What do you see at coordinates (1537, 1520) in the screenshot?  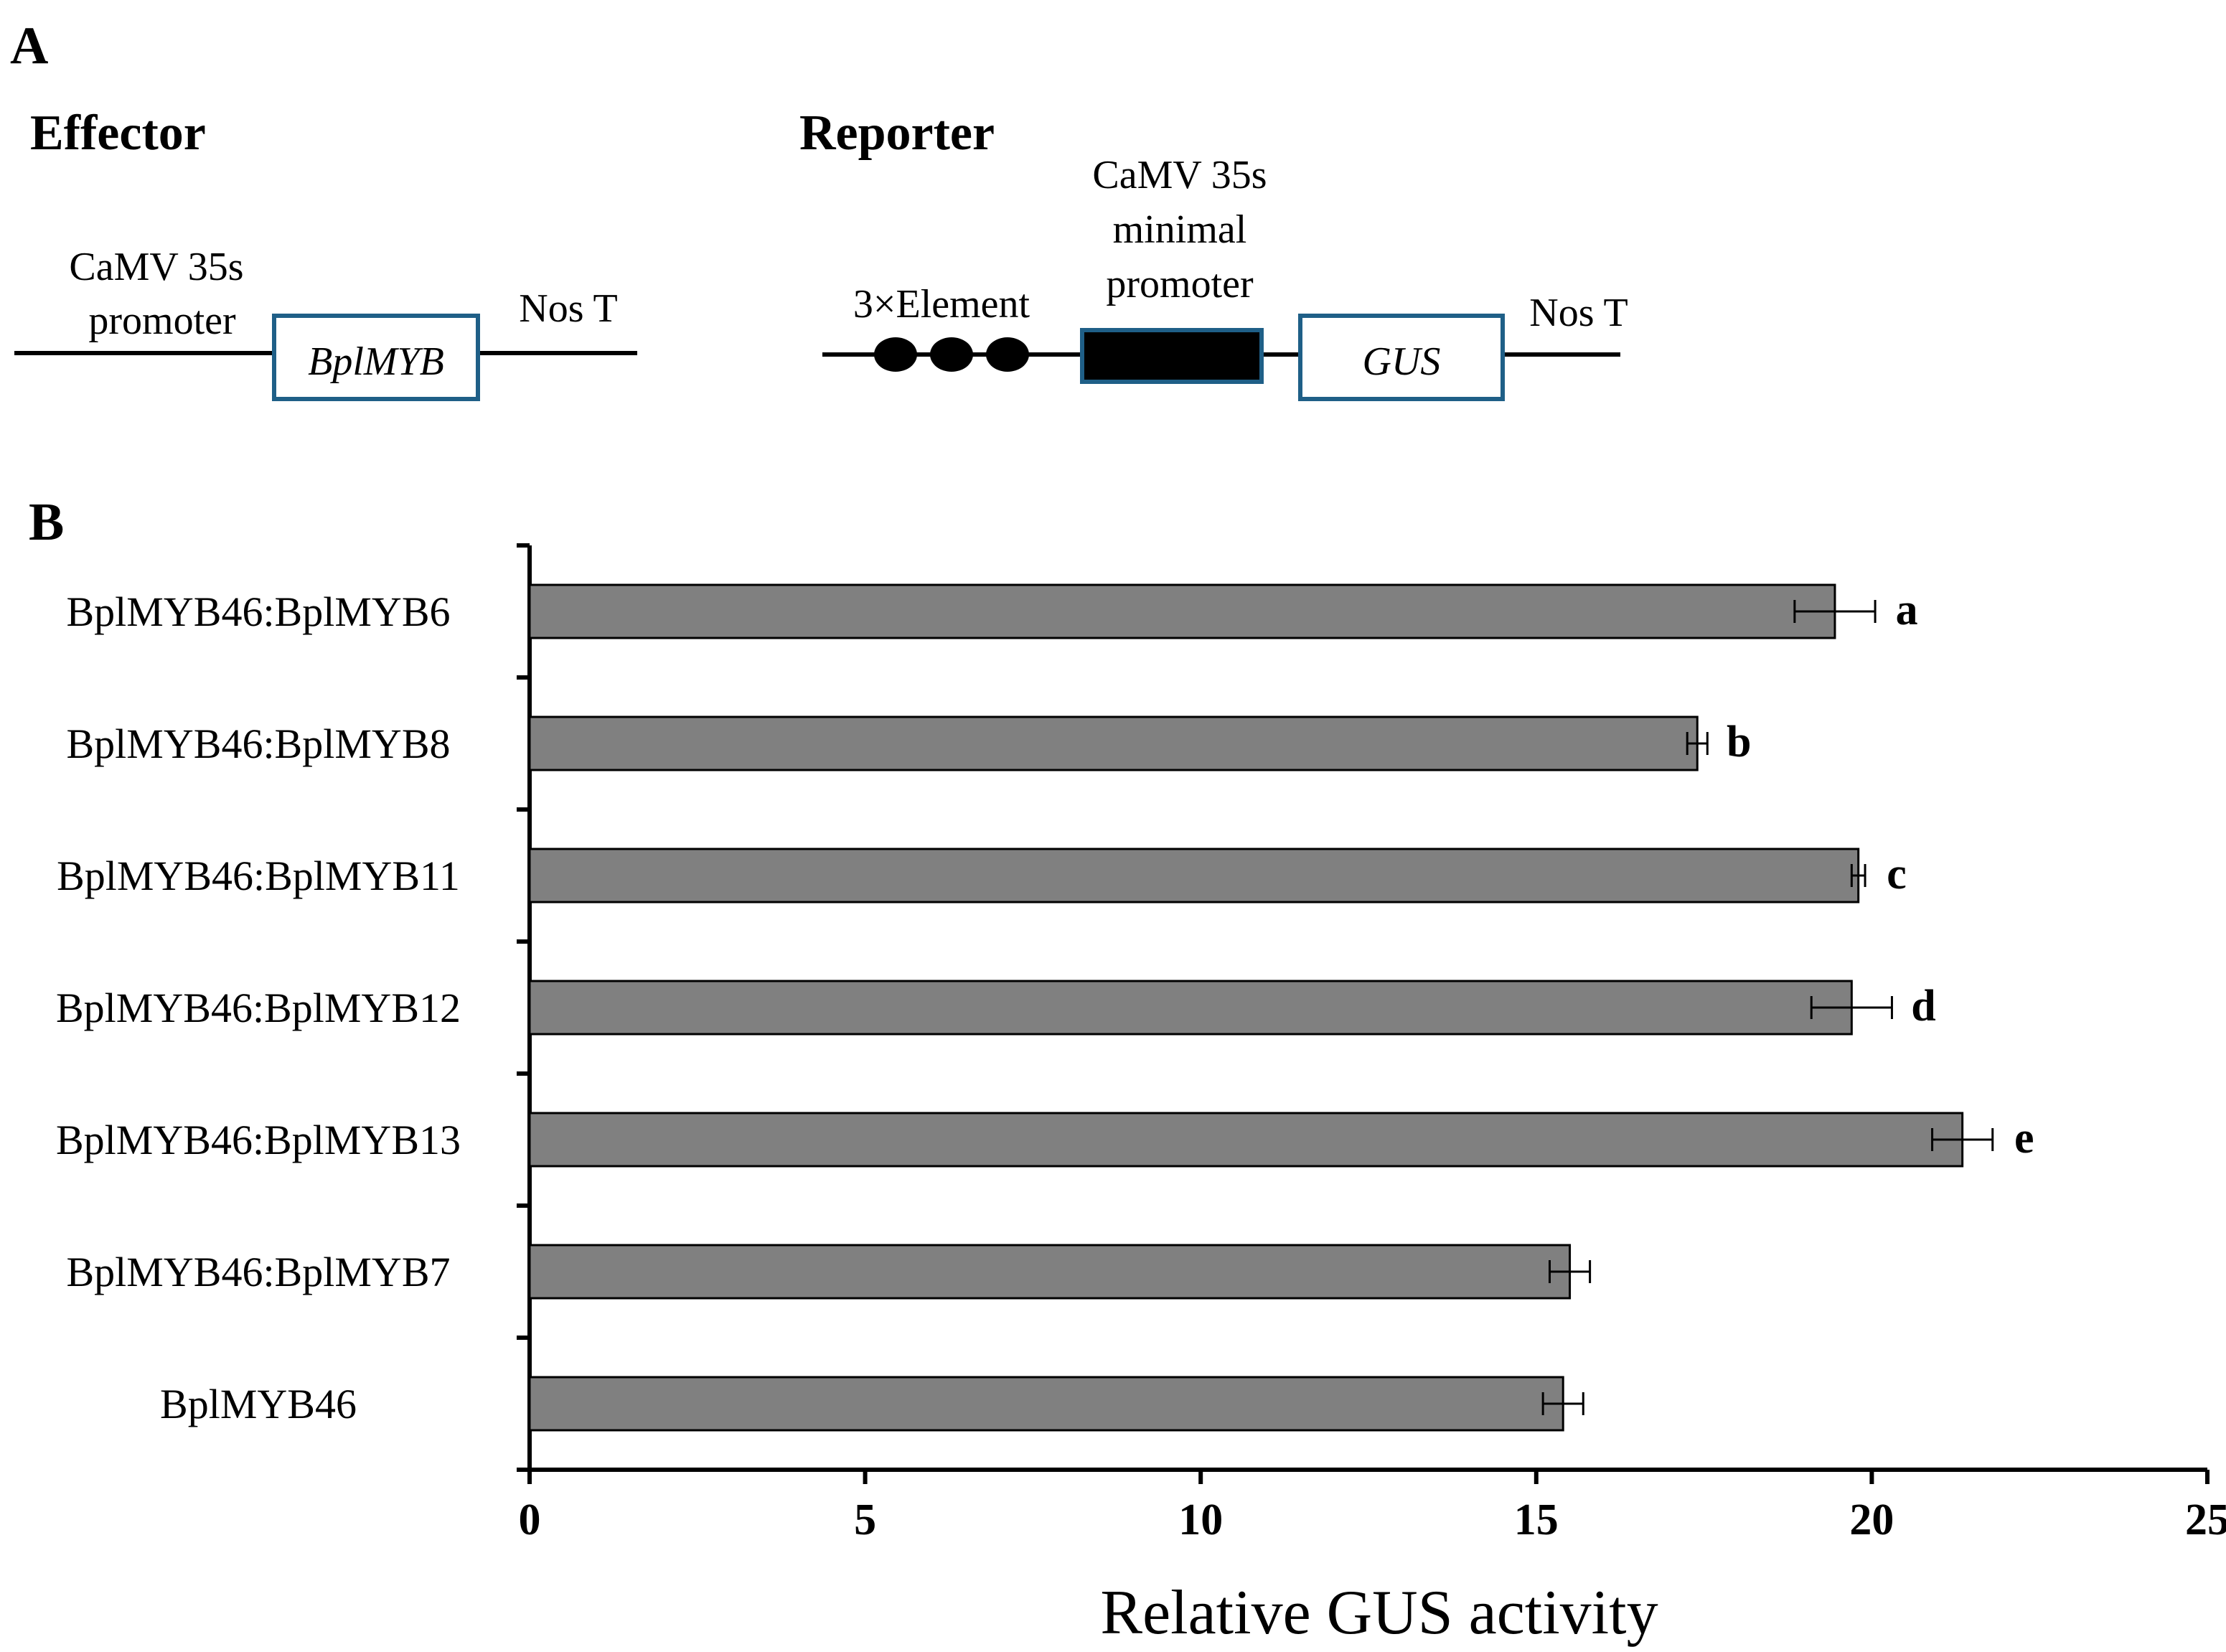 I see `x-tick-label: 15` at bounding box center [1537, 1520].